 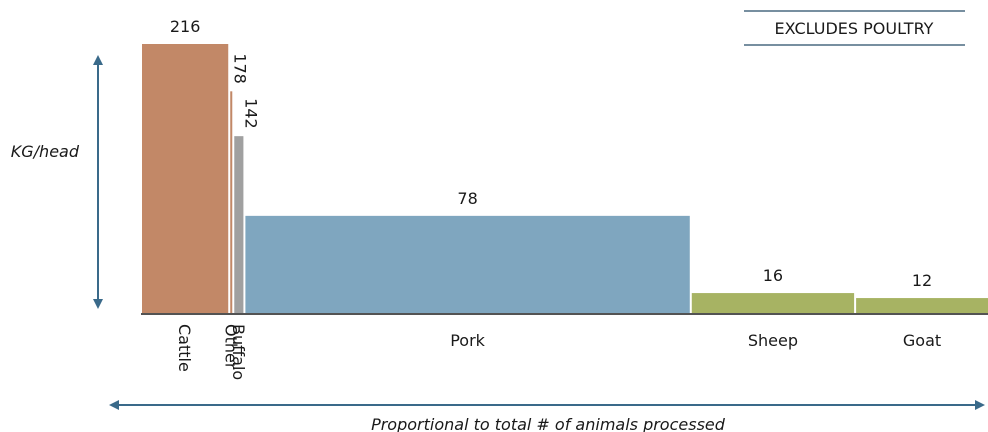 I want to click on category-label-pork: Pork, so click(x=467, y=340).